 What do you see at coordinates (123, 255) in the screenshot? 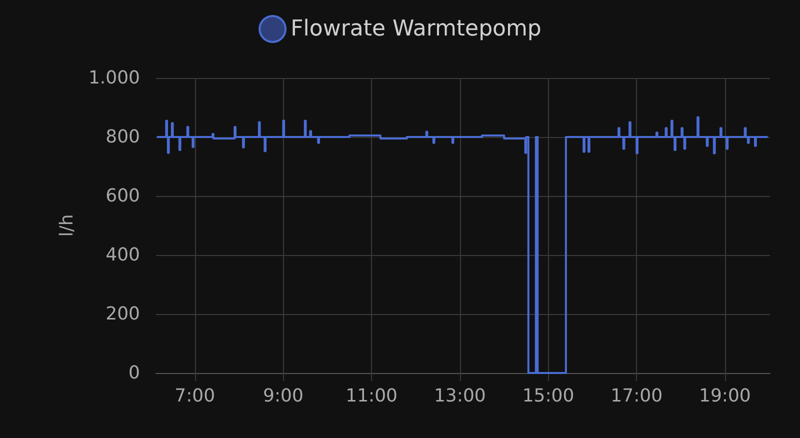
I see `y-tick-label: 400` at bounding box center [123, 255].